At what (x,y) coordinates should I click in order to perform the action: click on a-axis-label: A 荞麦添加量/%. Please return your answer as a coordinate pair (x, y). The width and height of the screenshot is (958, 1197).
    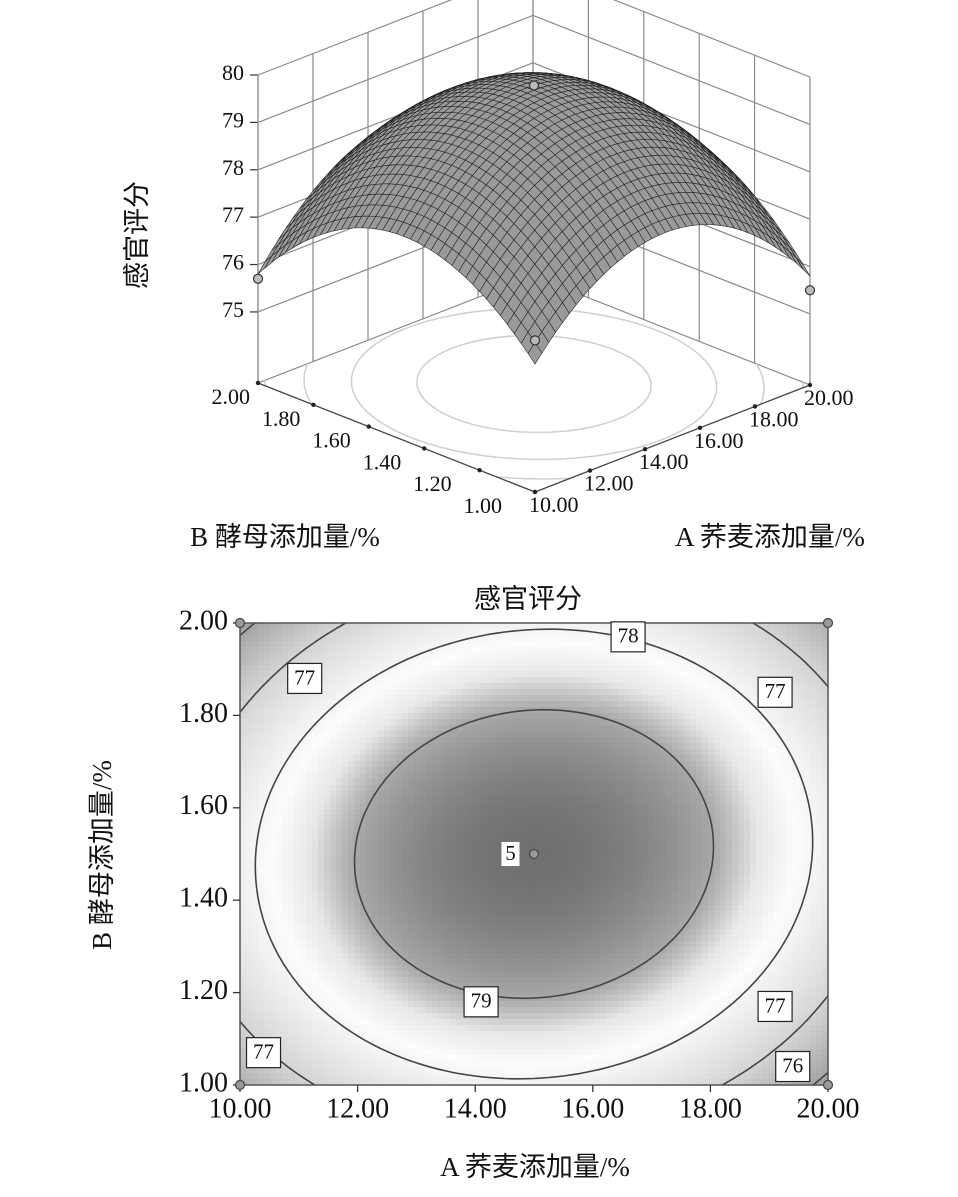
    Looking at the image, I should click on (770, 537).